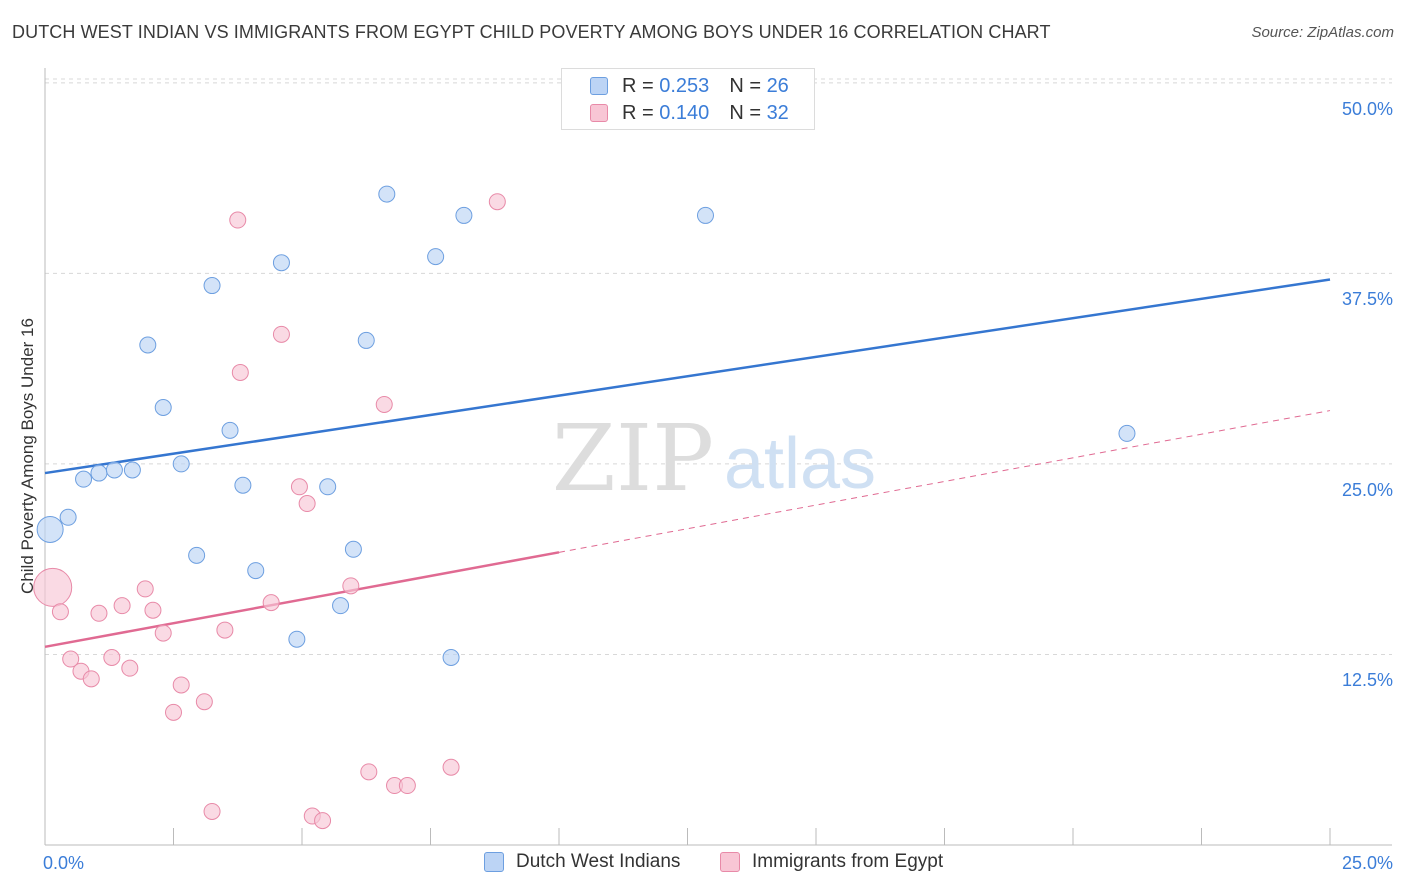 The image size is (1406, 892). Describe the element at coordinates (1367, 108) in the screenshot. I see `y-tick-label: 50.0%` at that location.